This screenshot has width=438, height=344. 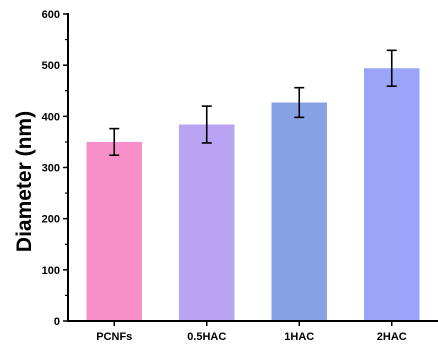 I want to click on y-tick-label: 100, so click(x=51, y=271).